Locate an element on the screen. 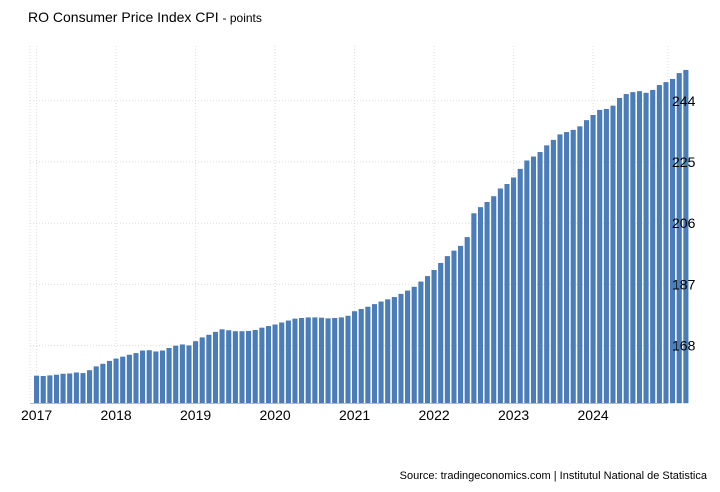  x-tick-label: 2019 is located at coordinates (195, 415).